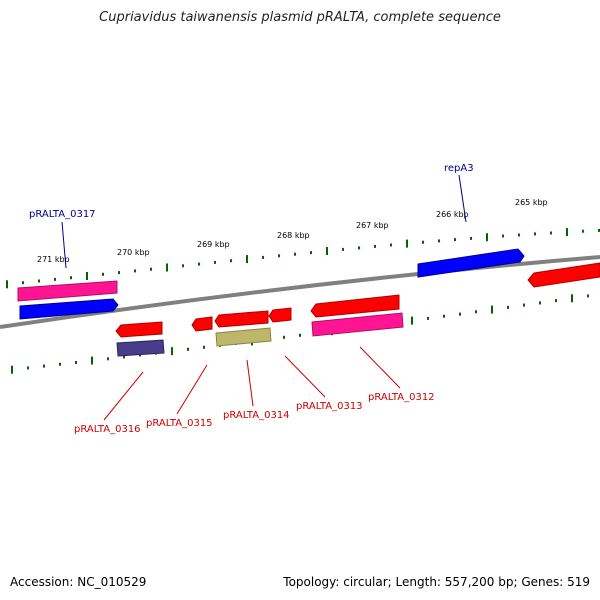 Image resolution: width=600 pixels, height=600 pixels. What do you see at coordinates (531, 202) in the screenshot?
I see `tick-label-265kbp: 265 kbp` at bounding box center [531, 202].